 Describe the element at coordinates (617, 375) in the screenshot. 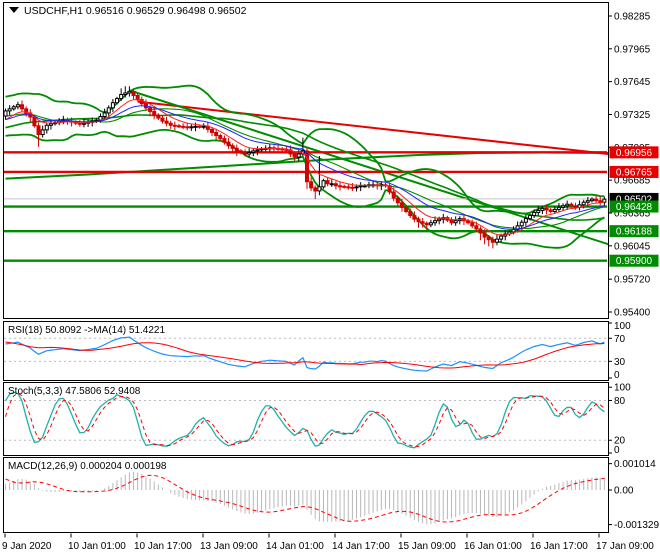

I see `rsi-tick-label: 0` at that location.